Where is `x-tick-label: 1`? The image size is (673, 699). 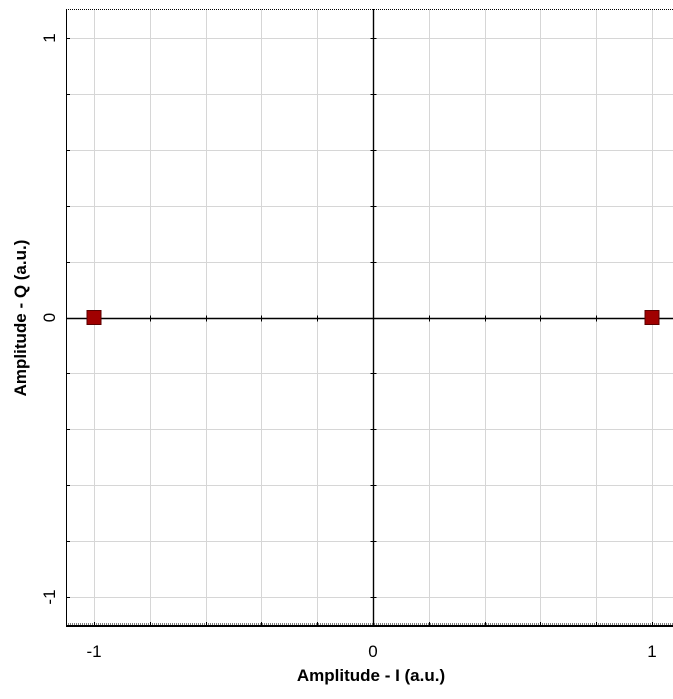
x-tick-label: 1 is located at coordinates (651, 651).